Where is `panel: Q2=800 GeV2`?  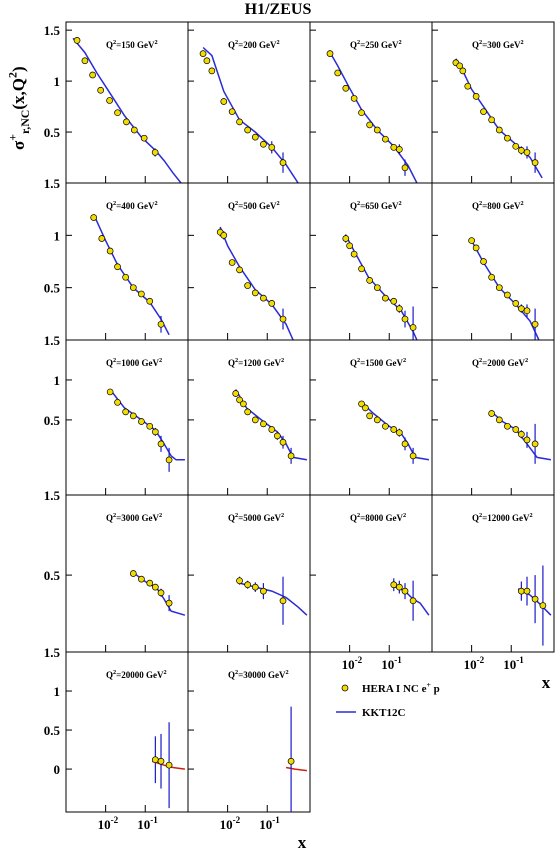
panel: Q2=800 GeV2 is located at coordinates (493, 261).